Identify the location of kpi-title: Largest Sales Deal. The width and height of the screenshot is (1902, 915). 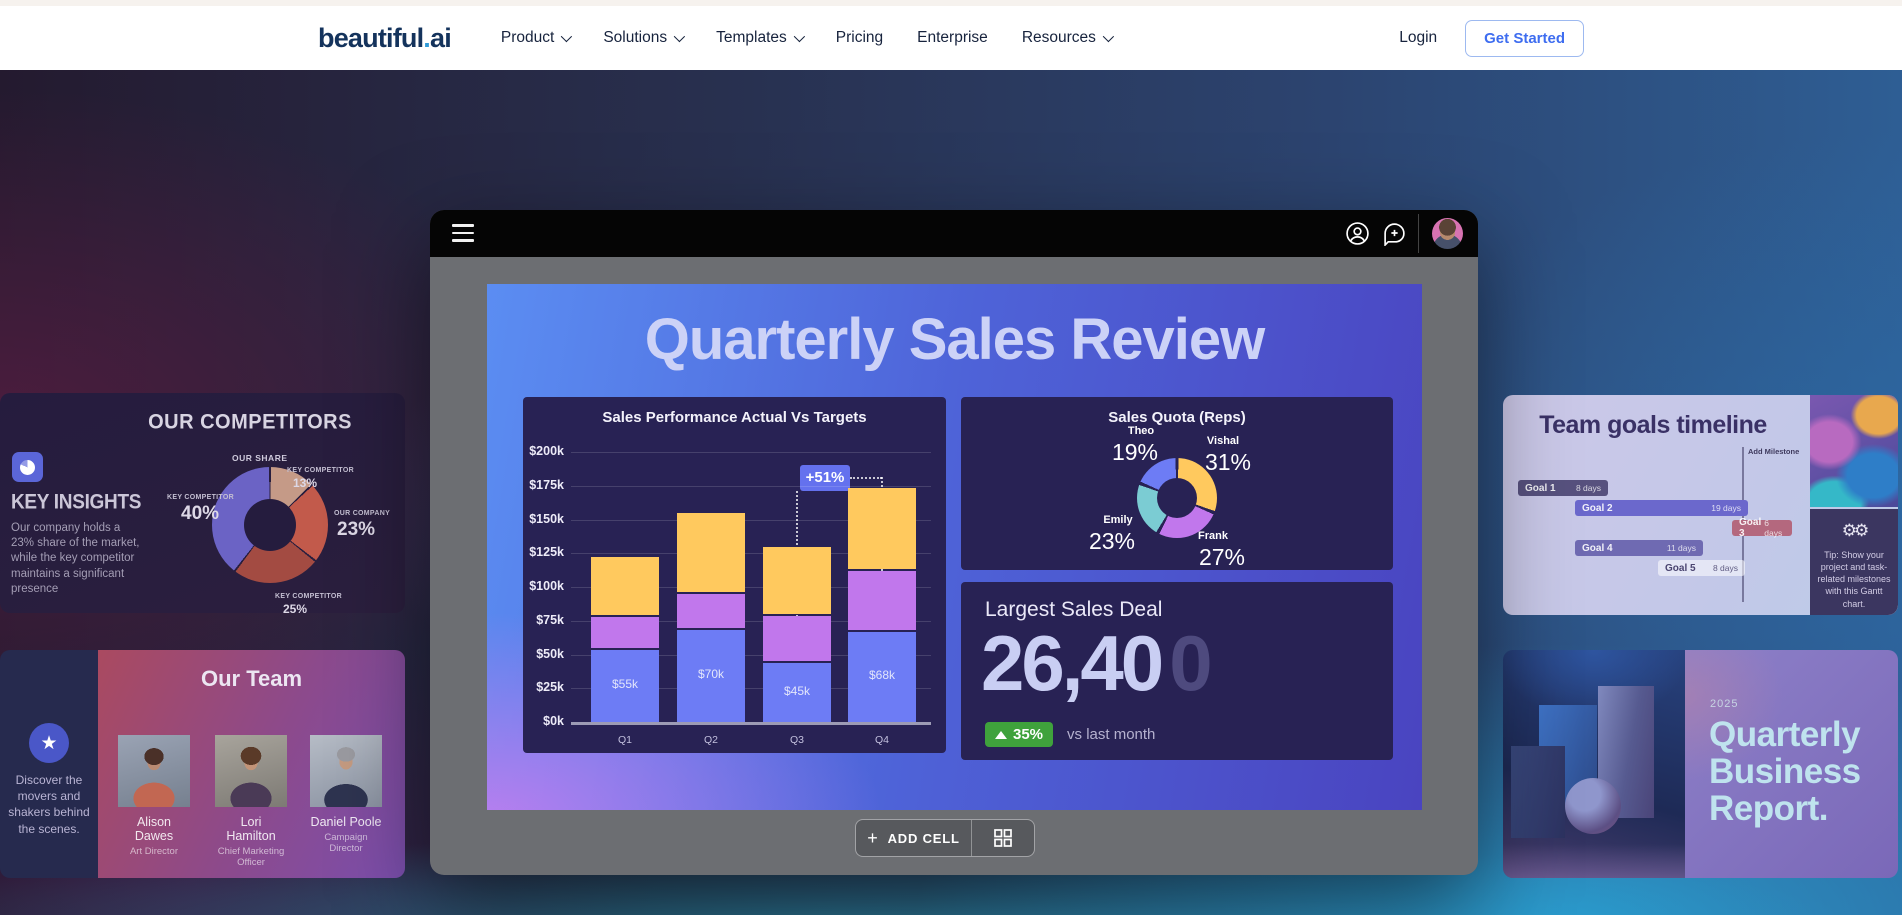
(1074, 609).